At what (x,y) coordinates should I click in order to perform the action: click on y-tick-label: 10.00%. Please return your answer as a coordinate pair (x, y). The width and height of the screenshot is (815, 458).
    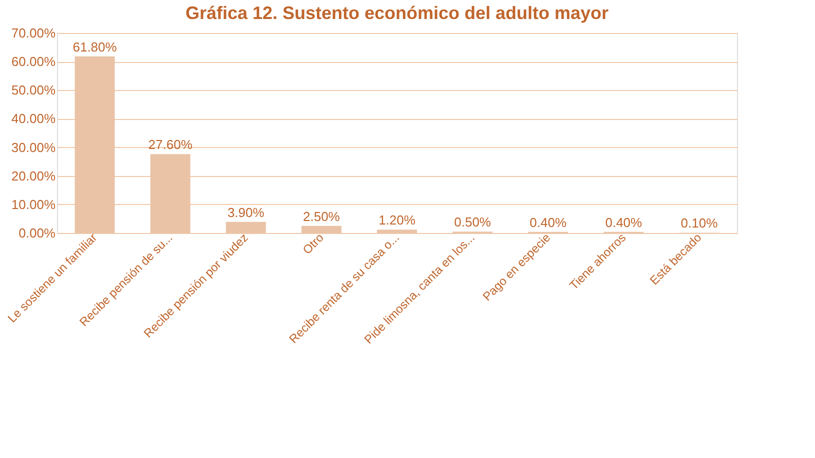
    Looking at the image, I should click on (33, 204).